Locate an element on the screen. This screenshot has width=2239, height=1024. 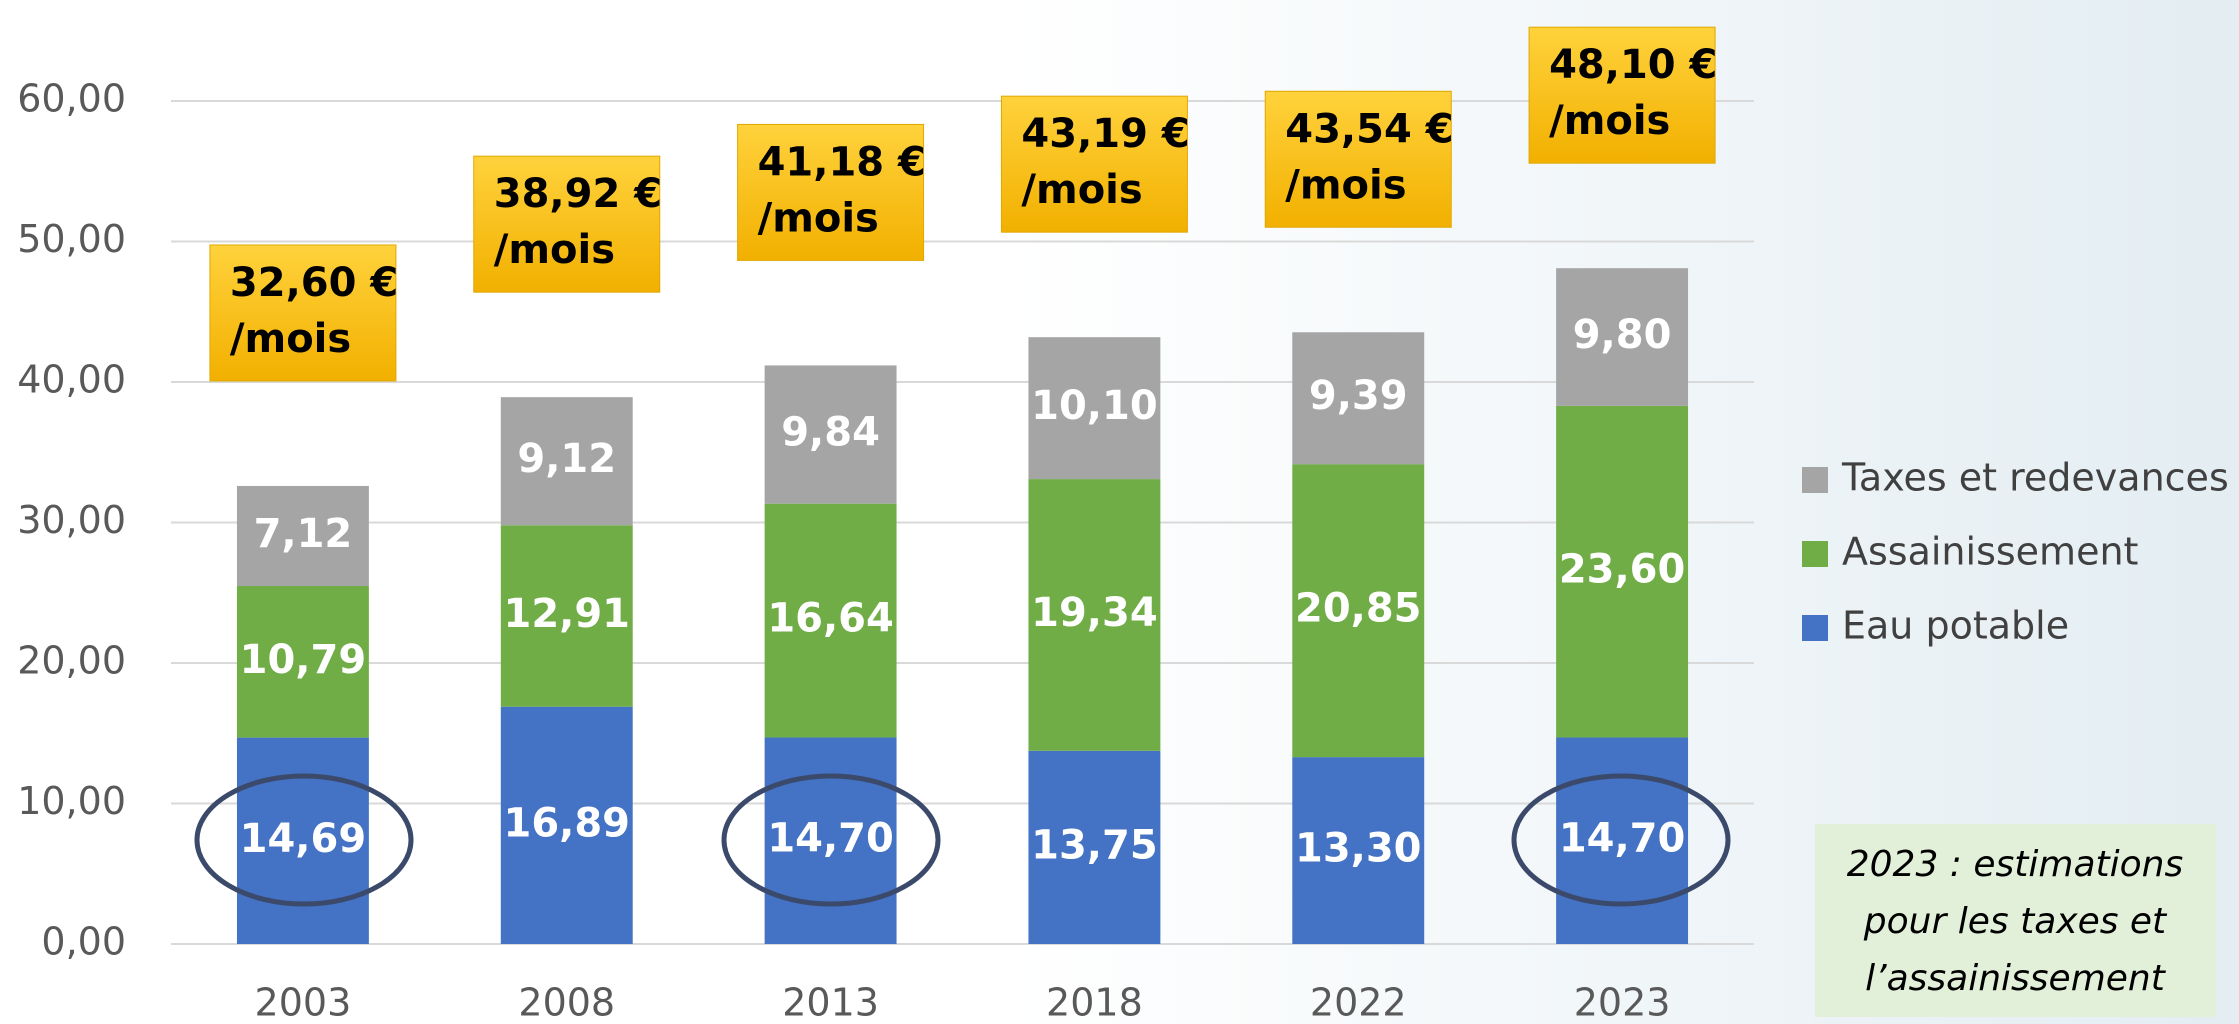
data-label: 19,34 is located at coordinates (1094, 613).